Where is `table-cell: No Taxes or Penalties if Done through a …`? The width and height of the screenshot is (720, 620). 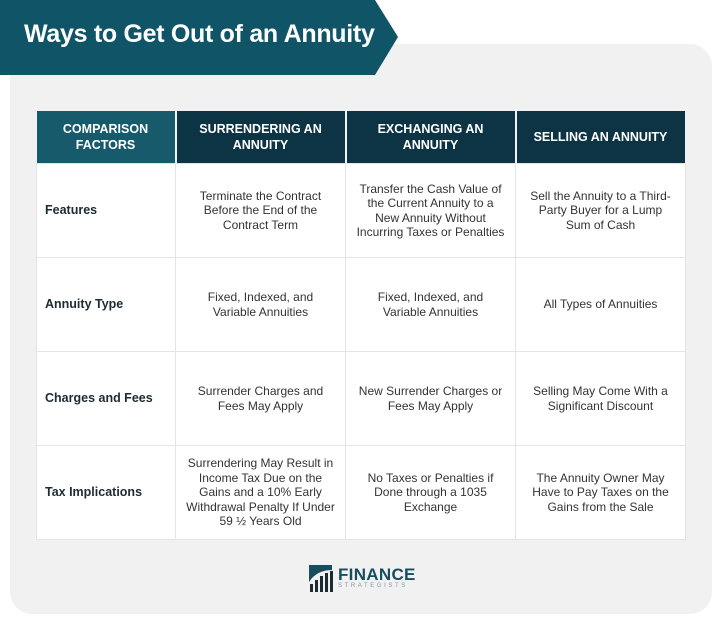
table-cell: No Taxes or Penalties if Done through a … is located at coordinates (430, 492).